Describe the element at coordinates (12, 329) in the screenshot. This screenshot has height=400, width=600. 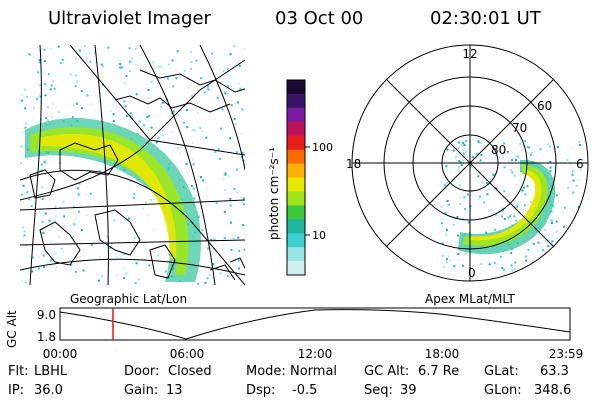
I see `timeline-ylabel: GC Alt` at that location.